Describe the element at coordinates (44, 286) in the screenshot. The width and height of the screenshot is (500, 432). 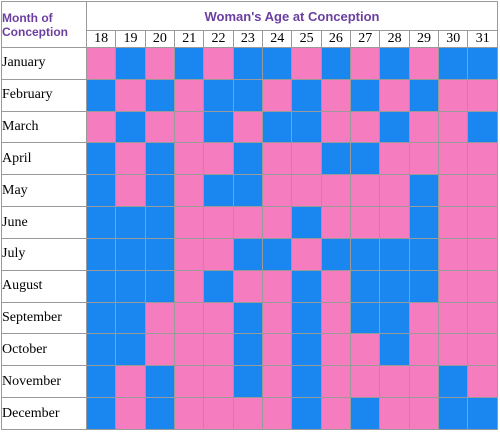
I see `month-label-august: August` at that location.